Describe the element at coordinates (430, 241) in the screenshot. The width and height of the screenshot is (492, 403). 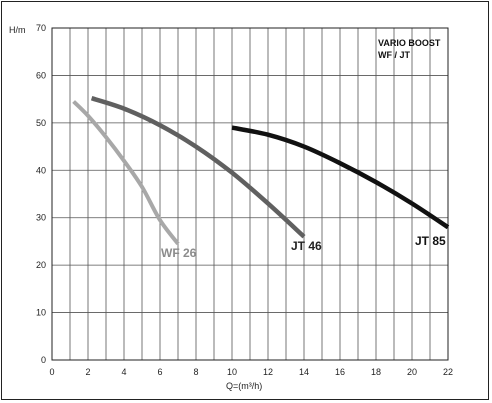
I see `series-label-jt85: JT 85` at that location.